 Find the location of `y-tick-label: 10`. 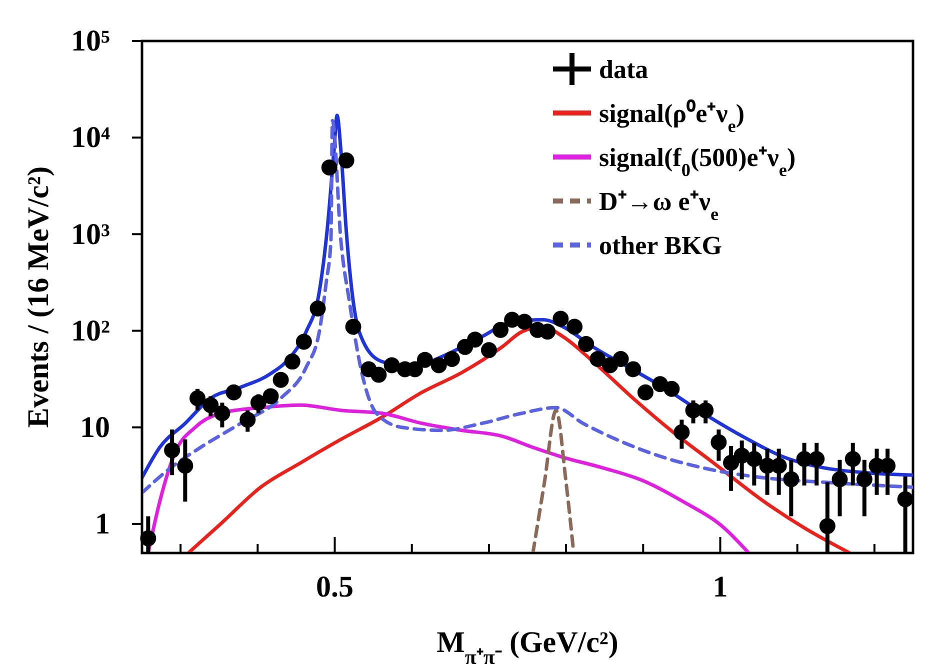

y-tick-label: 10 is located at coordinates (95, 427).